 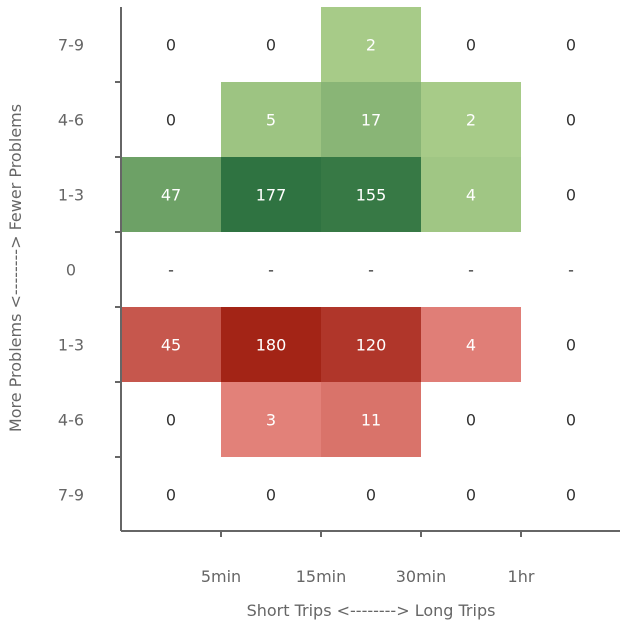 I want to click on cell-value-label: 17, so click(x=371, y=120).